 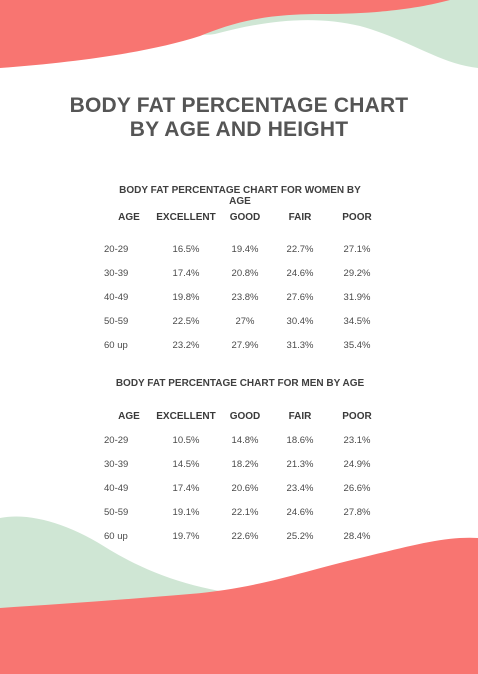 What do you see at coordinates (186, 345) in the screenshot?
I see `excellent-cell: 23.2%` at bounding box center [186, 345].